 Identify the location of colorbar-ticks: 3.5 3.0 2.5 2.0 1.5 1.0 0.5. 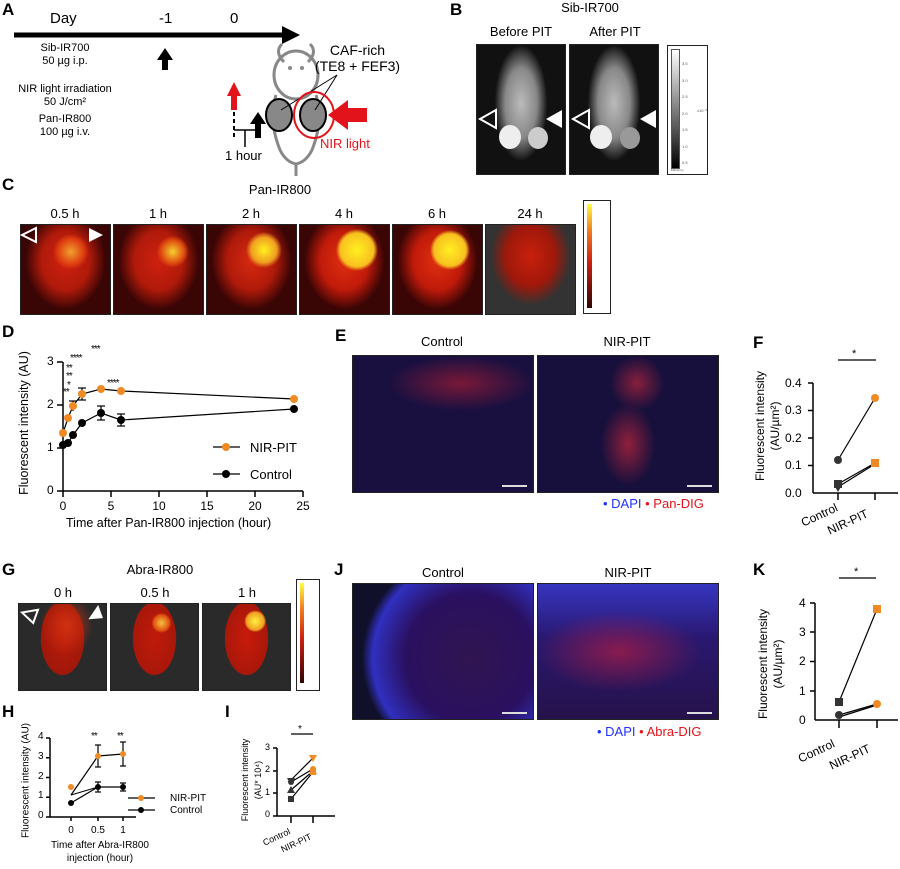
(685, 113).